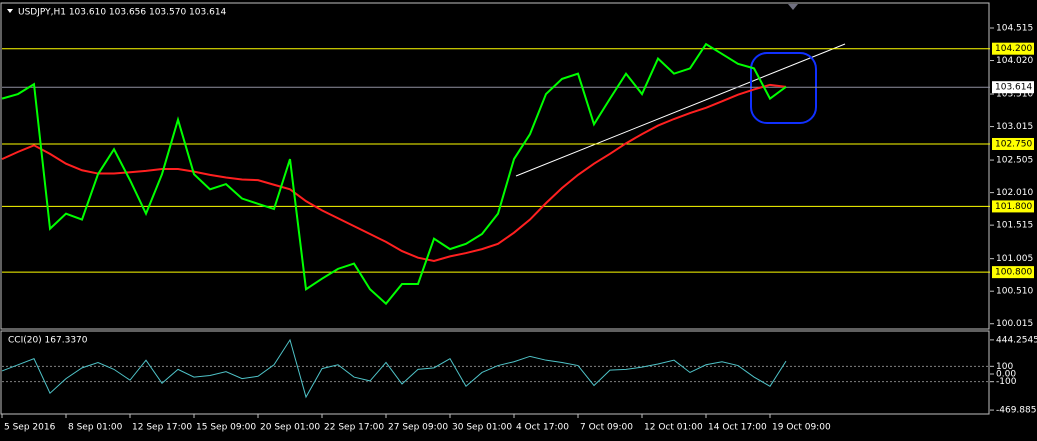 Image resolution: width=1037 pixels, height=441 pixels. Describe the element at coordinates (1014, 95) in the screenshot. I see `y-tick-label: 103.510` at that location.